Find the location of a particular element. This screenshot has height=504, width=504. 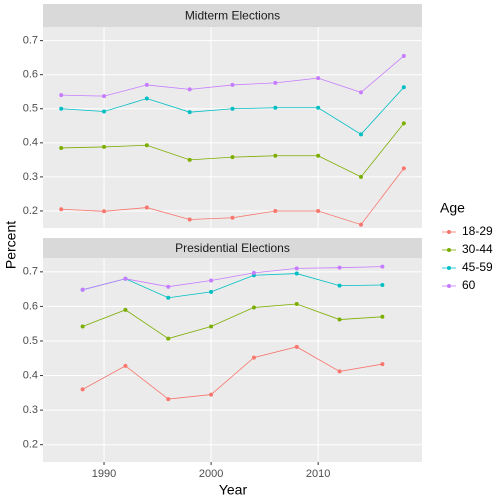

legend-label: 45-59 is located at coordinates (477, 267).